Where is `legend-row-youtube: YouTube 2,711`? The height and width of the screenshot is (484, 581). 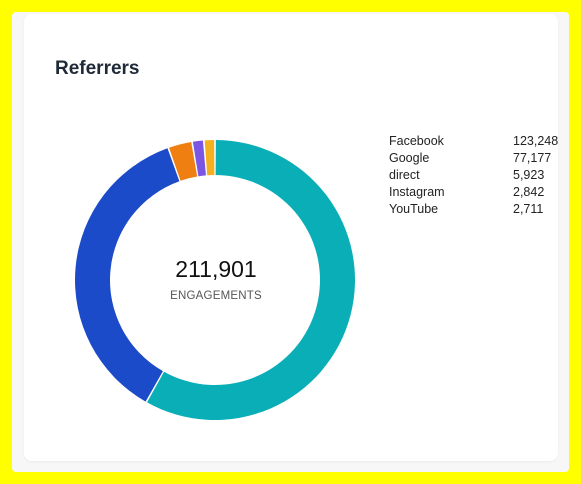
legend-row-youtube: YouTube 2,711 is located at coordinates (479, 209).